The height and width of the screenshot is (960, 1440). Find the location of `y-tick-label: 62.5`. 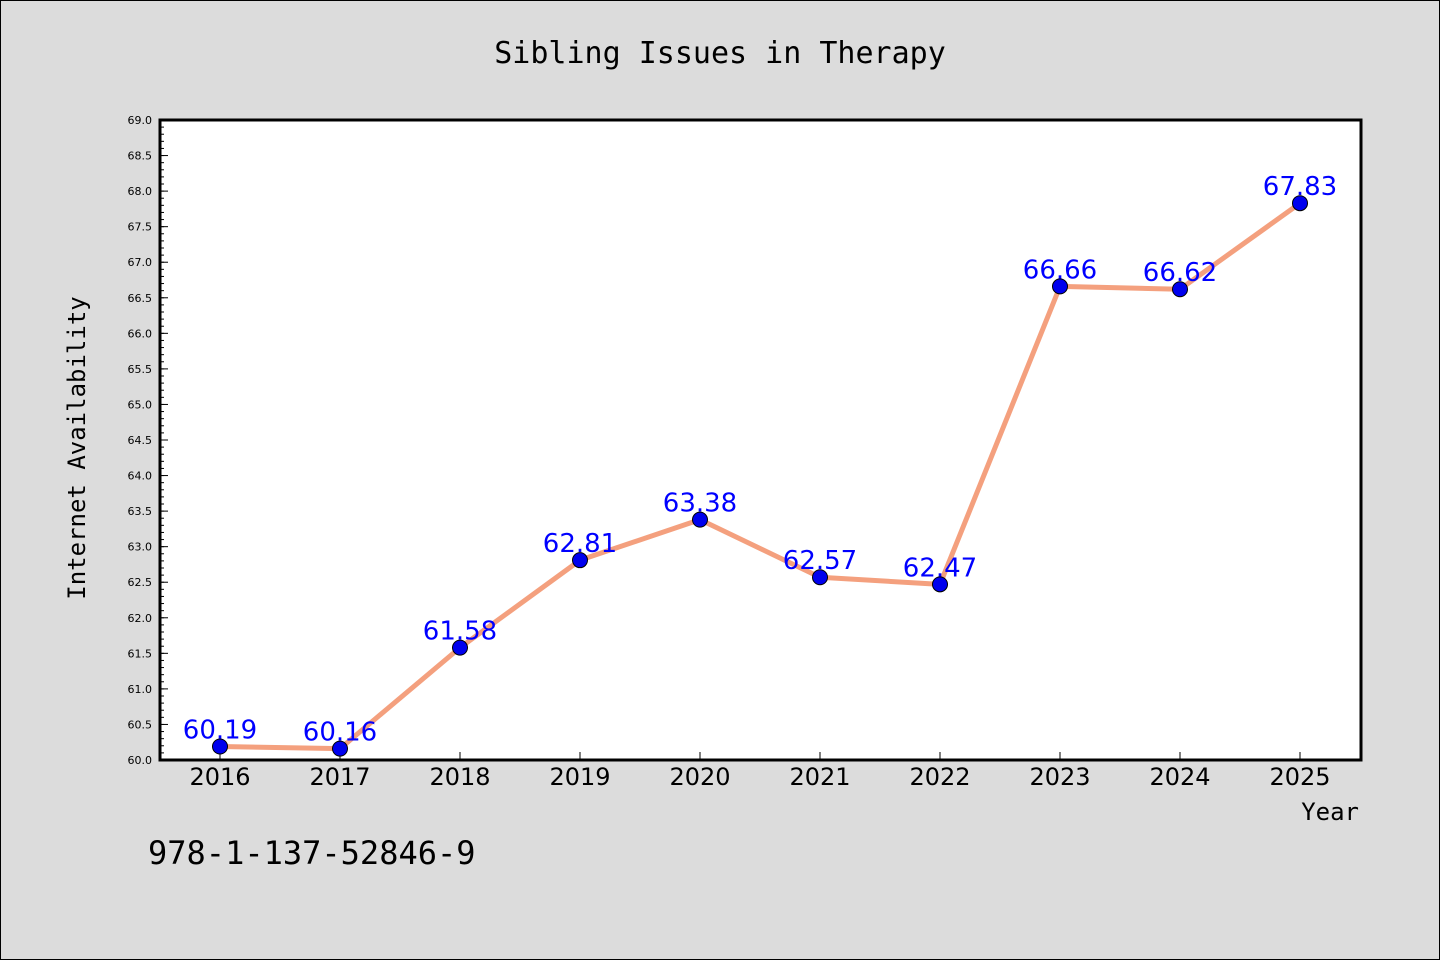

y-tick-label: 62.5 is located at coordinates (140, 582).